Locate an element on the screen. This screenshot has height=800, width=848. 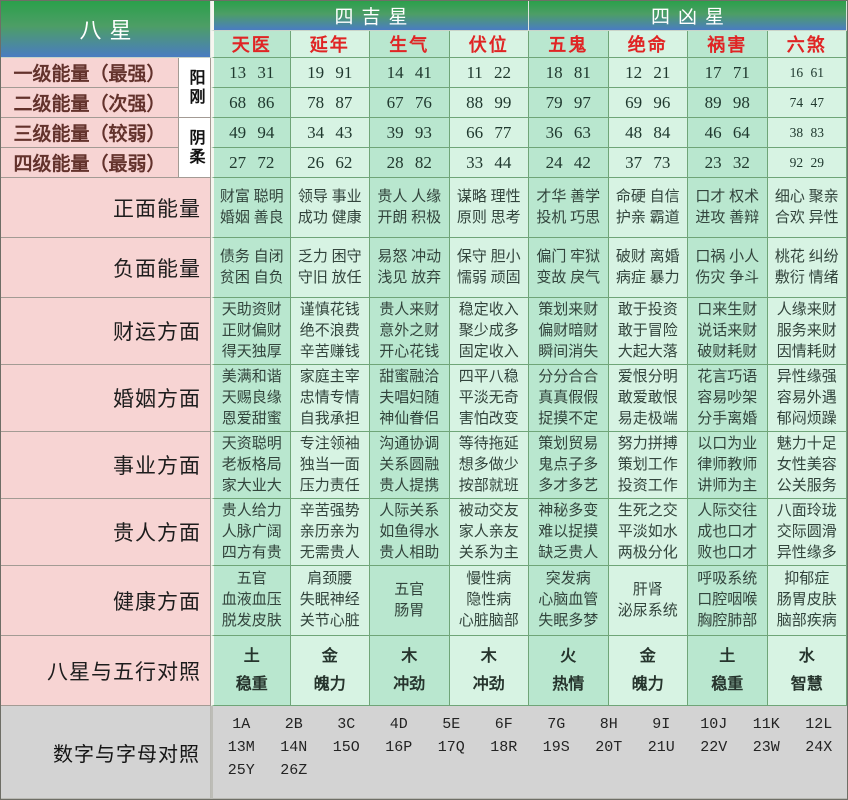
star-column-header: 伏位 is located at coordinates (489, 44).